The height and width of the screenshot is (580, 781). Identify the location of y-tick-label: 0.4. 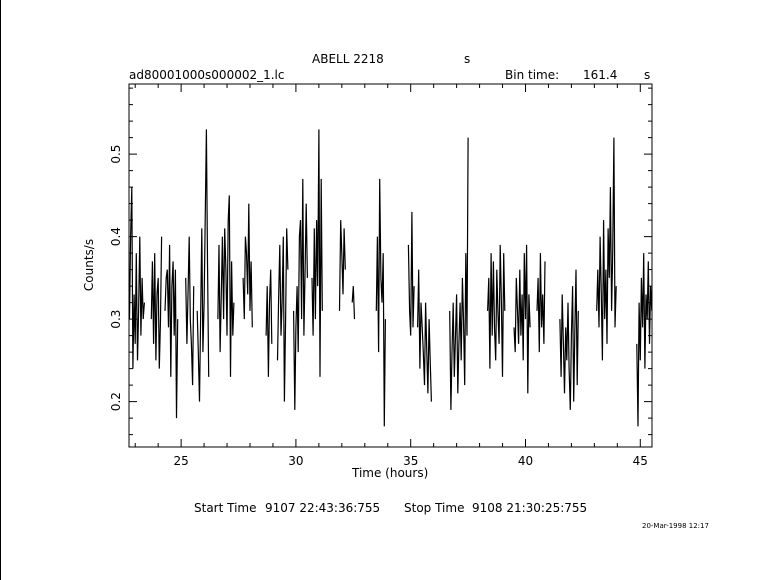
(116, 236).